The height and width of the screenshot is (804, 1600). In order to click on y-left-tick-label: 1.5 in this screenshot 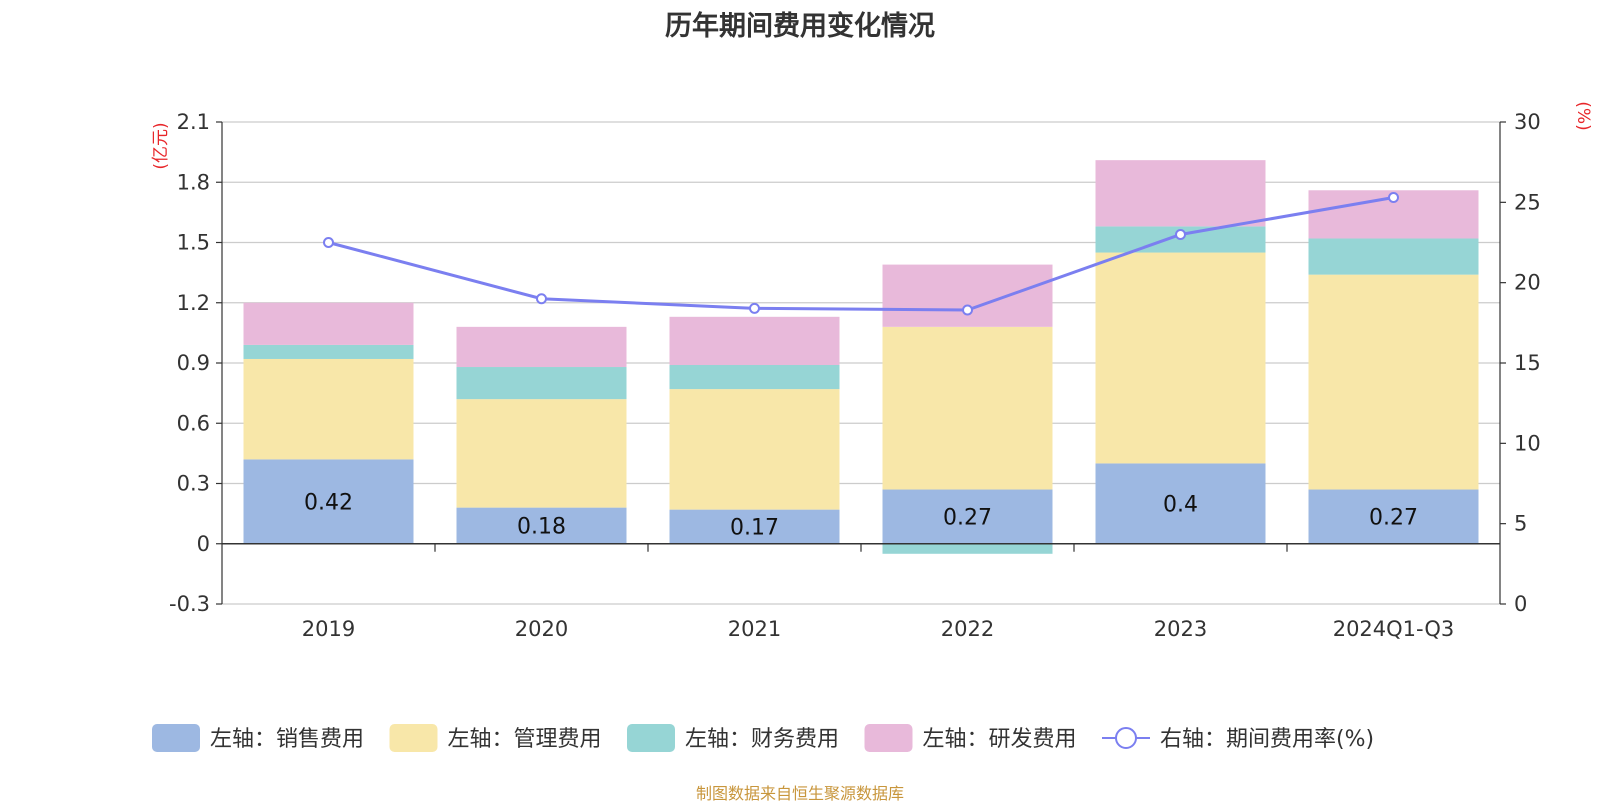, I will do `click(193, 243)`.